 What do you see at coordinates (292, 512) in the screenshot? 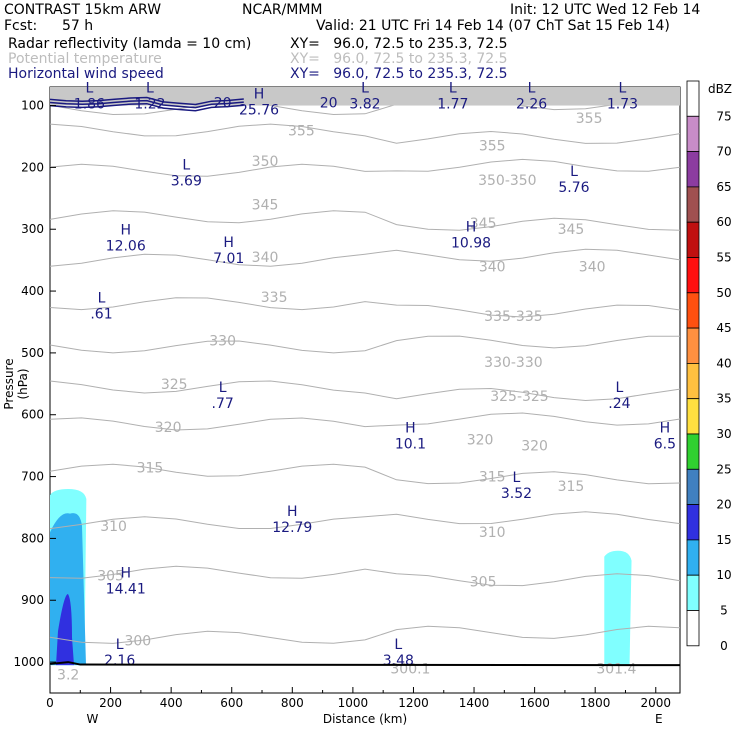
I see `extremum-symbol-18: H` at bounding box center [292, 512].